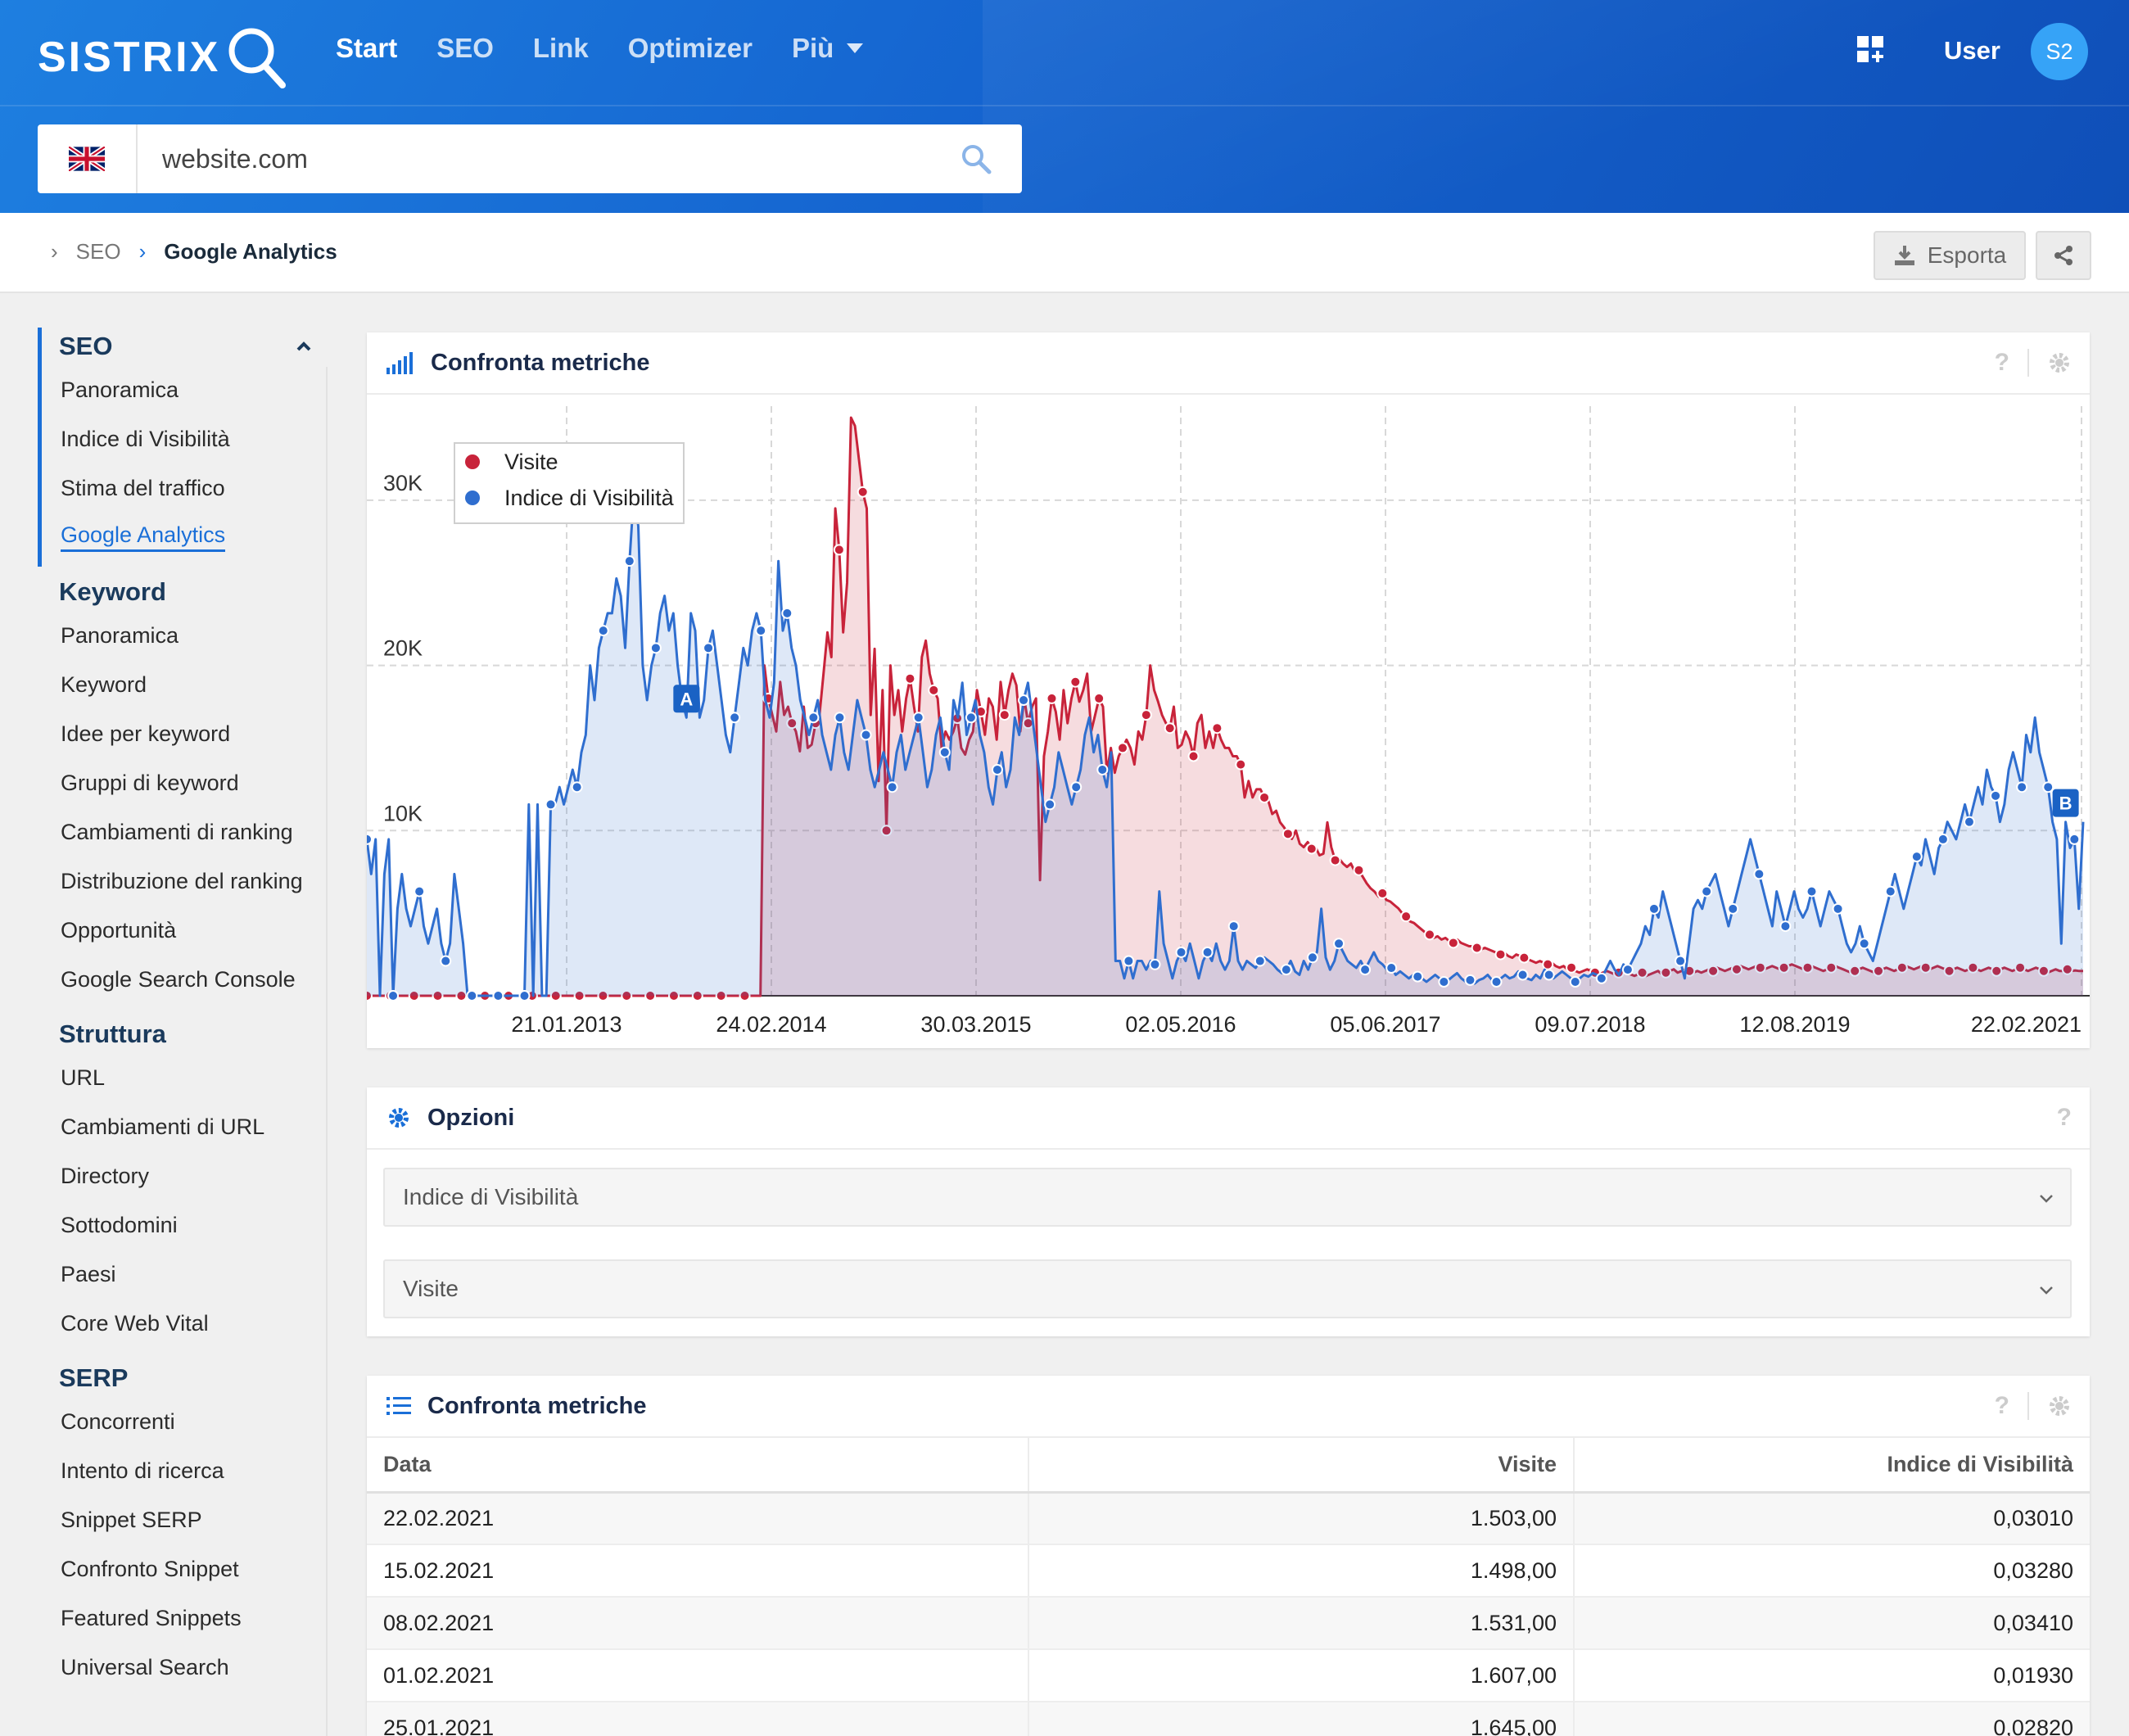  I want to click on cell-visibility: 0,03010, so click(1832, 1518).